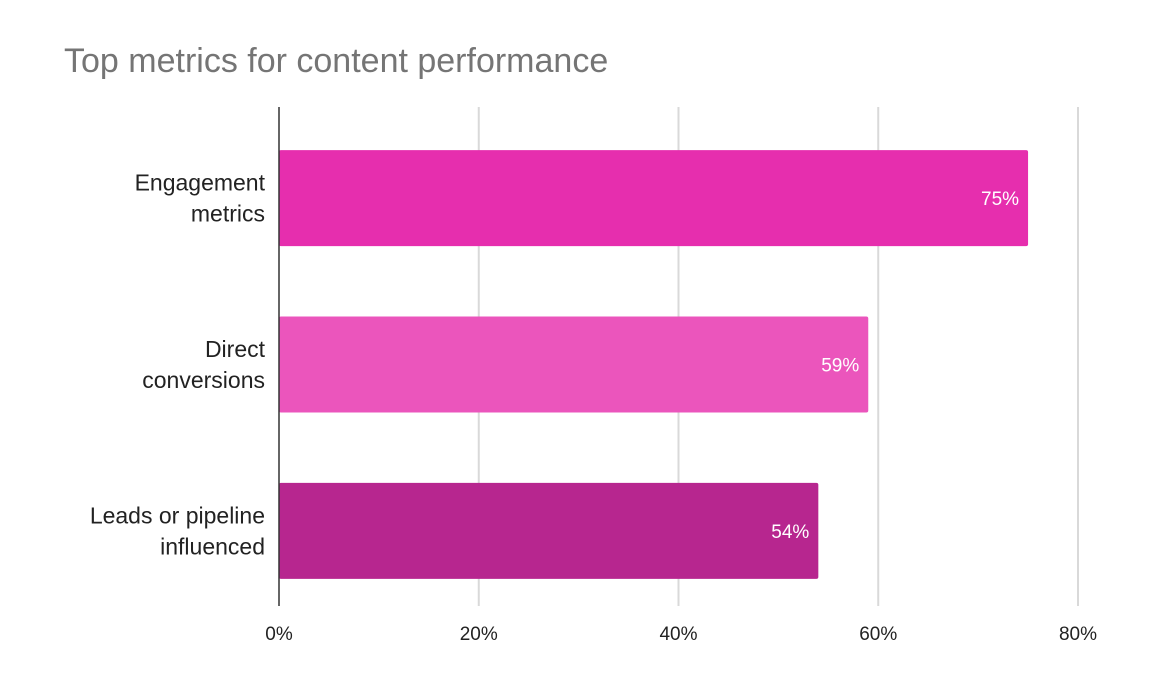 The width and height of the screenshot is (1168, 682). What do you see at coordinates (336, 61) in the screenshot?
I see `chart-title: Top metrics for content performance` at bounding box center [336, 61].